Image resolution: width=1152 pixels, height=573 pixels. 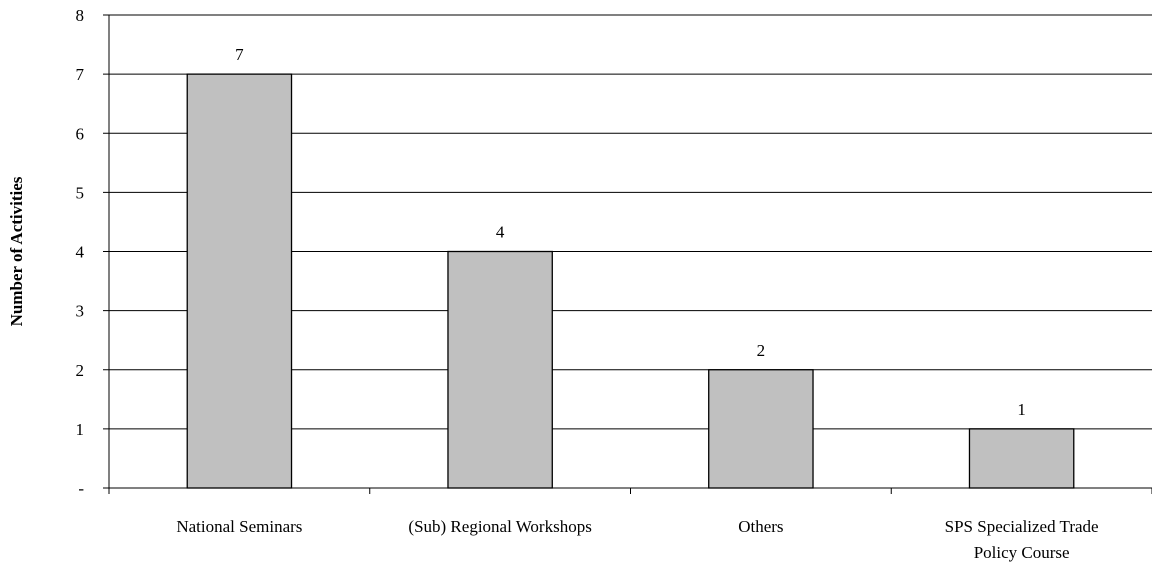 What do you see at coordinates (80, 311) in the screenshot?
I see `y-tick-label: 3` at bounding box center [80, 311].